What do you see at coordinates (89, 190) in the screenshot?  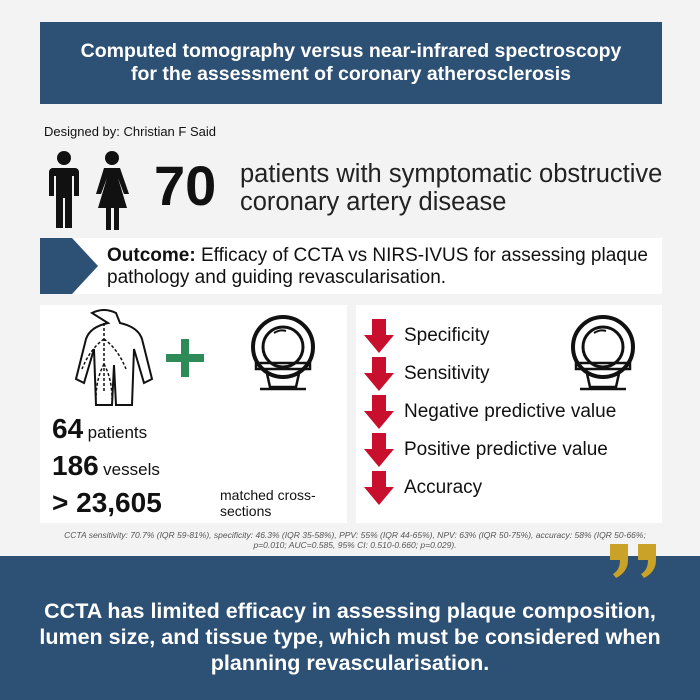 I see `people-icons` at bounding box center [89, 190].